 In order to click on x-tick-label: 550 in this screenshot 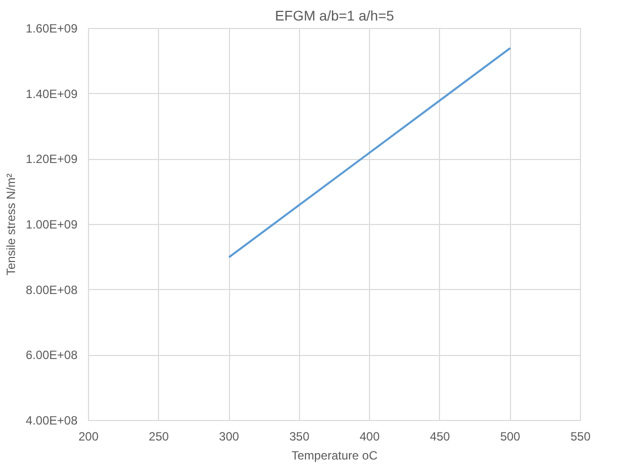, I will do `click(580, 437)`.